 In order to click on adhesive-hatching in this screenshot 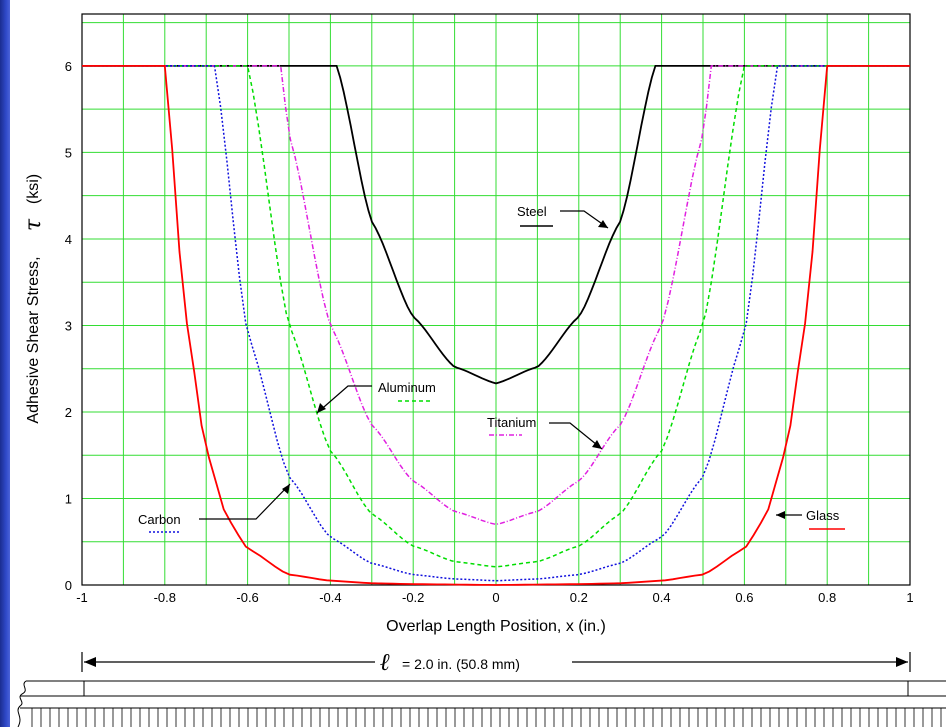, I will do `click(486, 717)`.